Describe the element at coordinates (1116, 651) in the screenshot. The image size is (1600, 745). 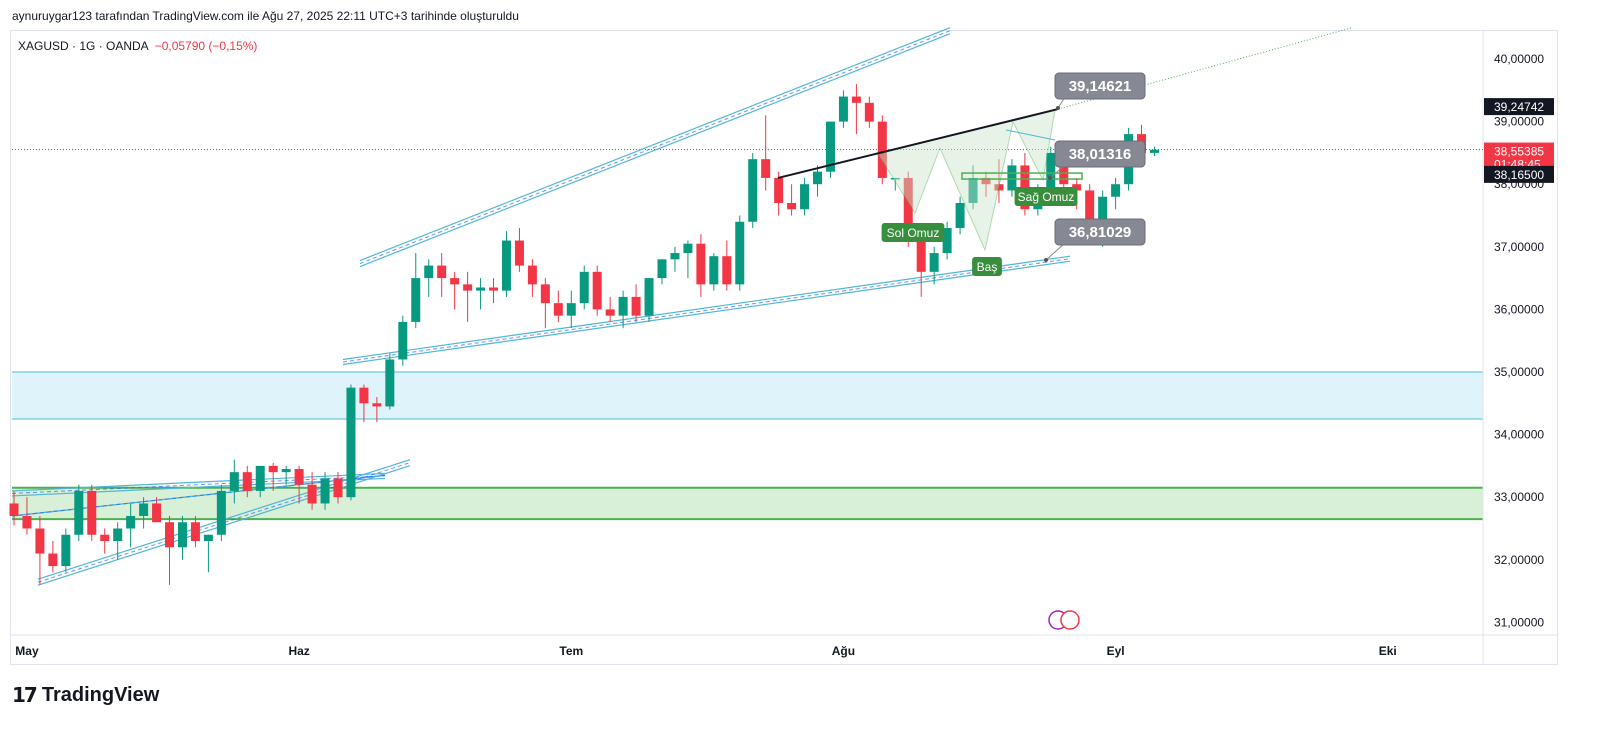
I see `x-tick-label: Eyl` at that location.